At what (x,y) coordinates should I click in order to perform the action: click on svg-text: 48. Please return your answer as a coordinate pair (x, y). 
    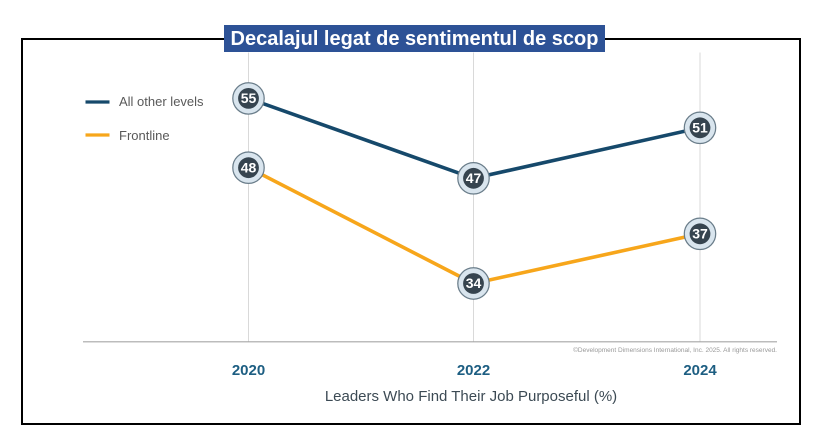
    Looking at the image, I should click on (249, 167).